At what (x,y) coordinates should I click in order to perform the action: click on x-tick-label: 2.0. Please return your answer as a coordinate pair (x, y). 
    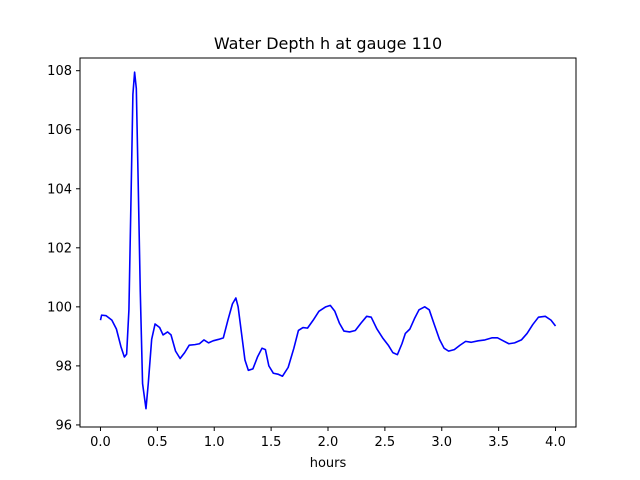
    Looking at the image, I should click on (328, 442).